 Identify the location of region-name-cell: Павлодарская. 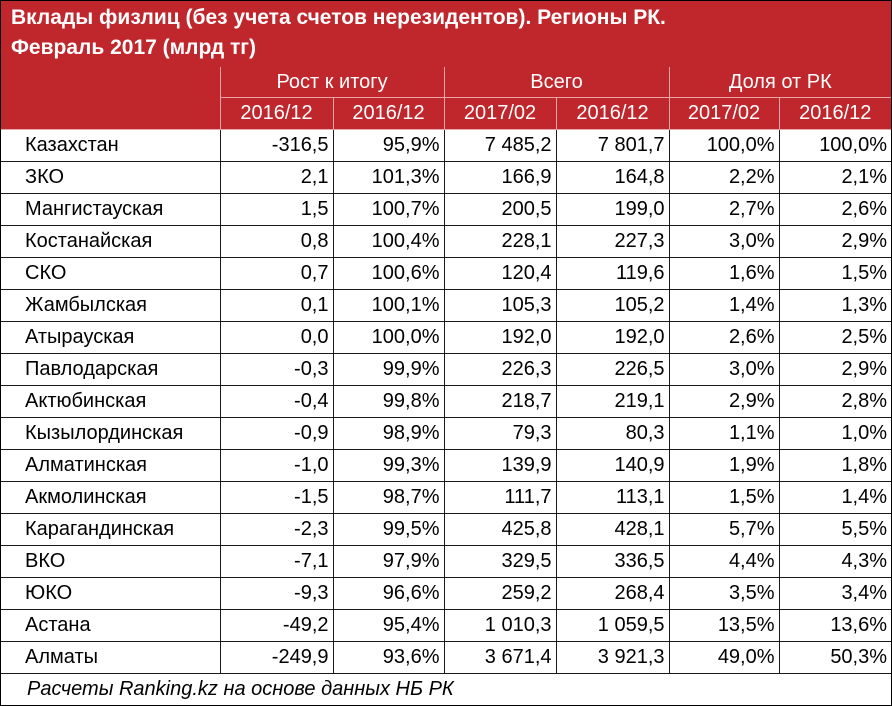
(111, 369).